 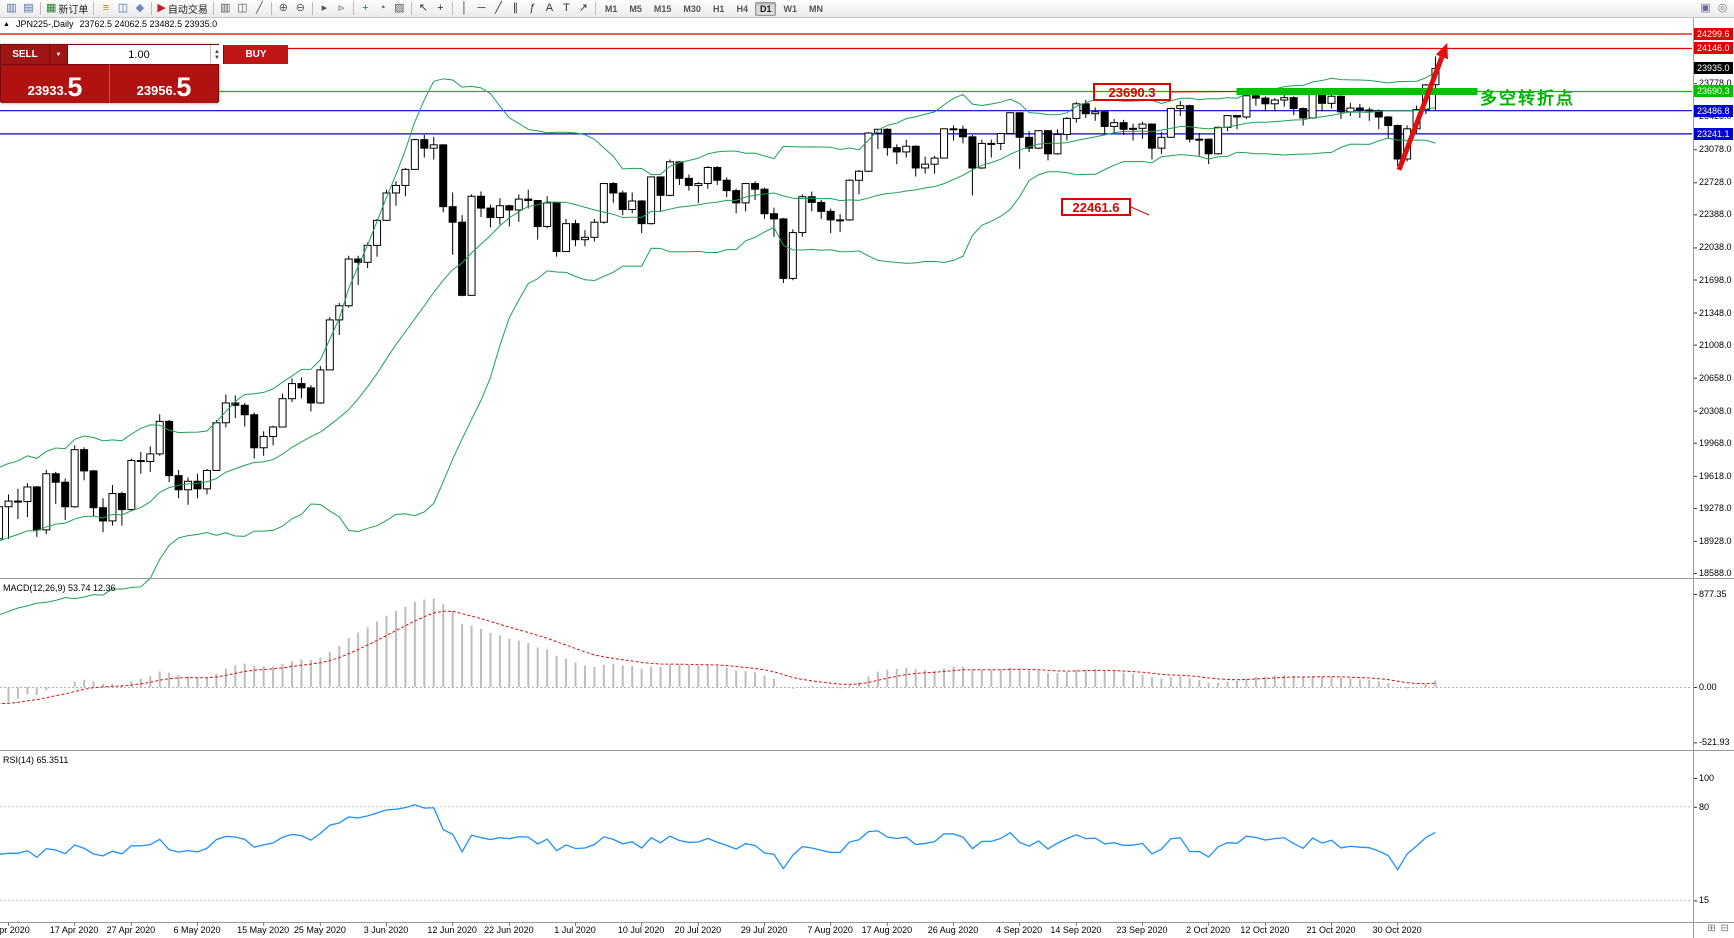 I want to click on one-click-collapse-icon: ▲, so click(x=6, y=24).